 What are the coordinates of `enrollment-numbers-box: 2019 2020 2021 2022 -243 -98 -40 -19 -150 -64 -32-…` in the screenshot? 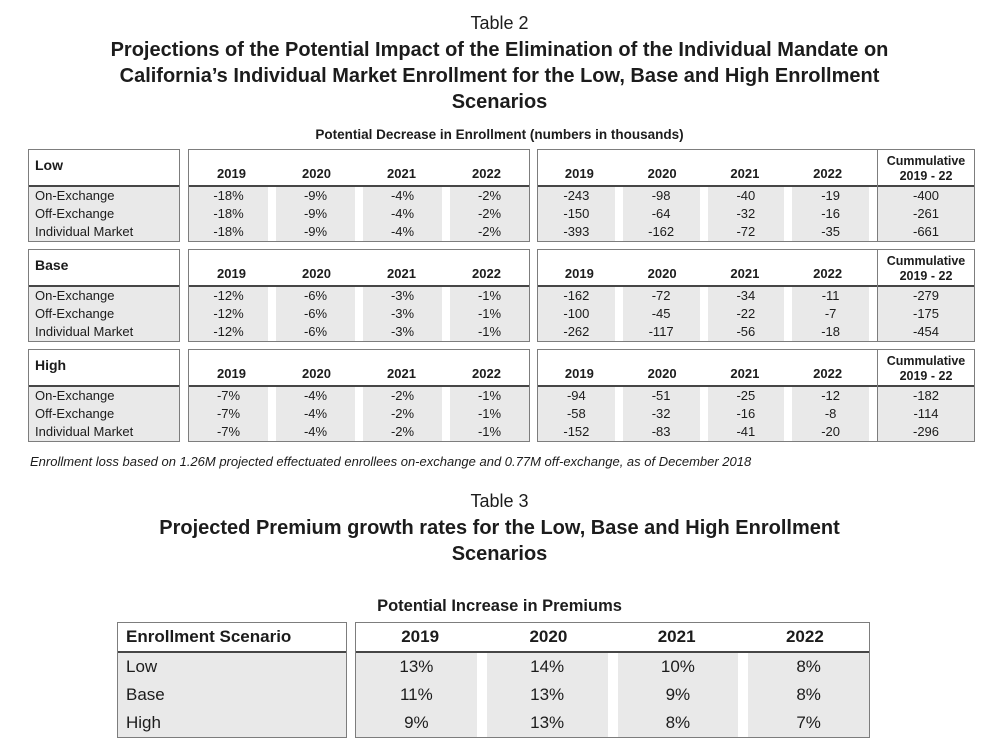 It's located at (756, 195).